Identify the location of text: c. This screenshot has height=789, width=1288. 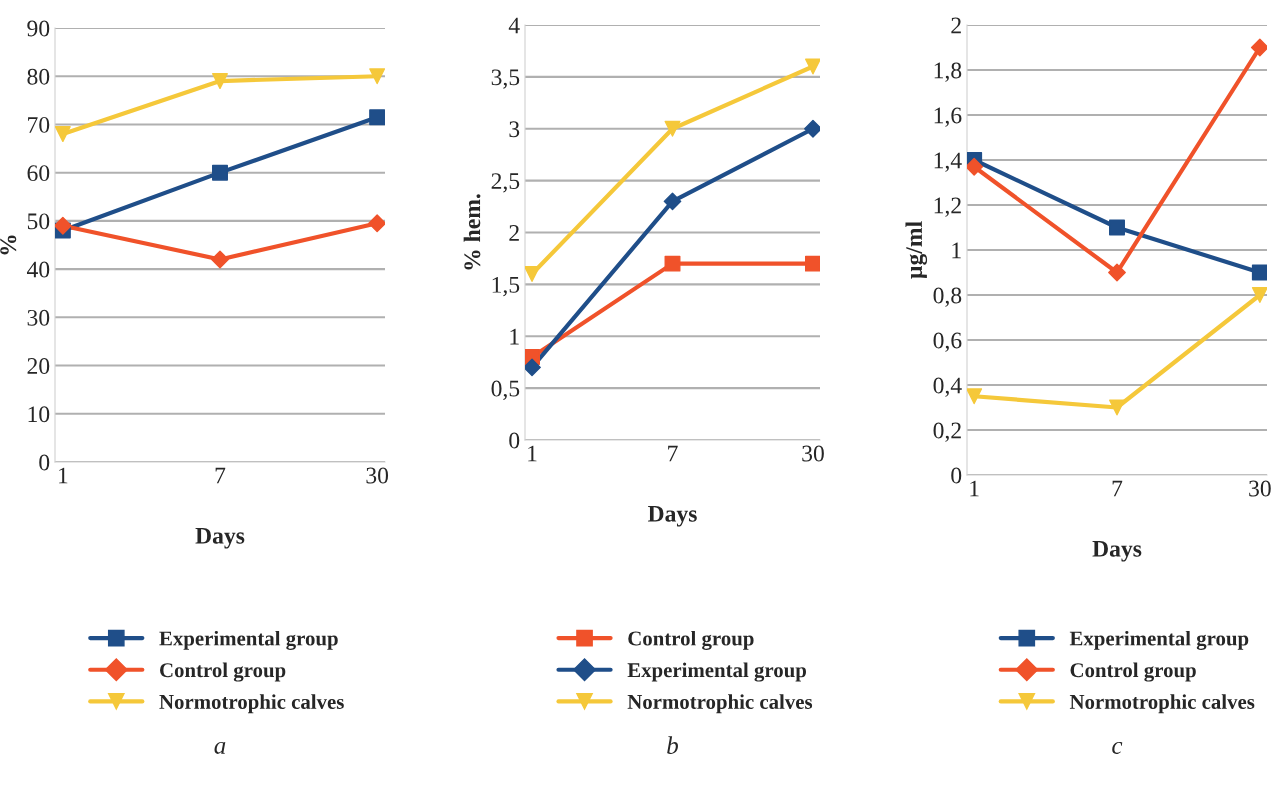
(1117, 747).